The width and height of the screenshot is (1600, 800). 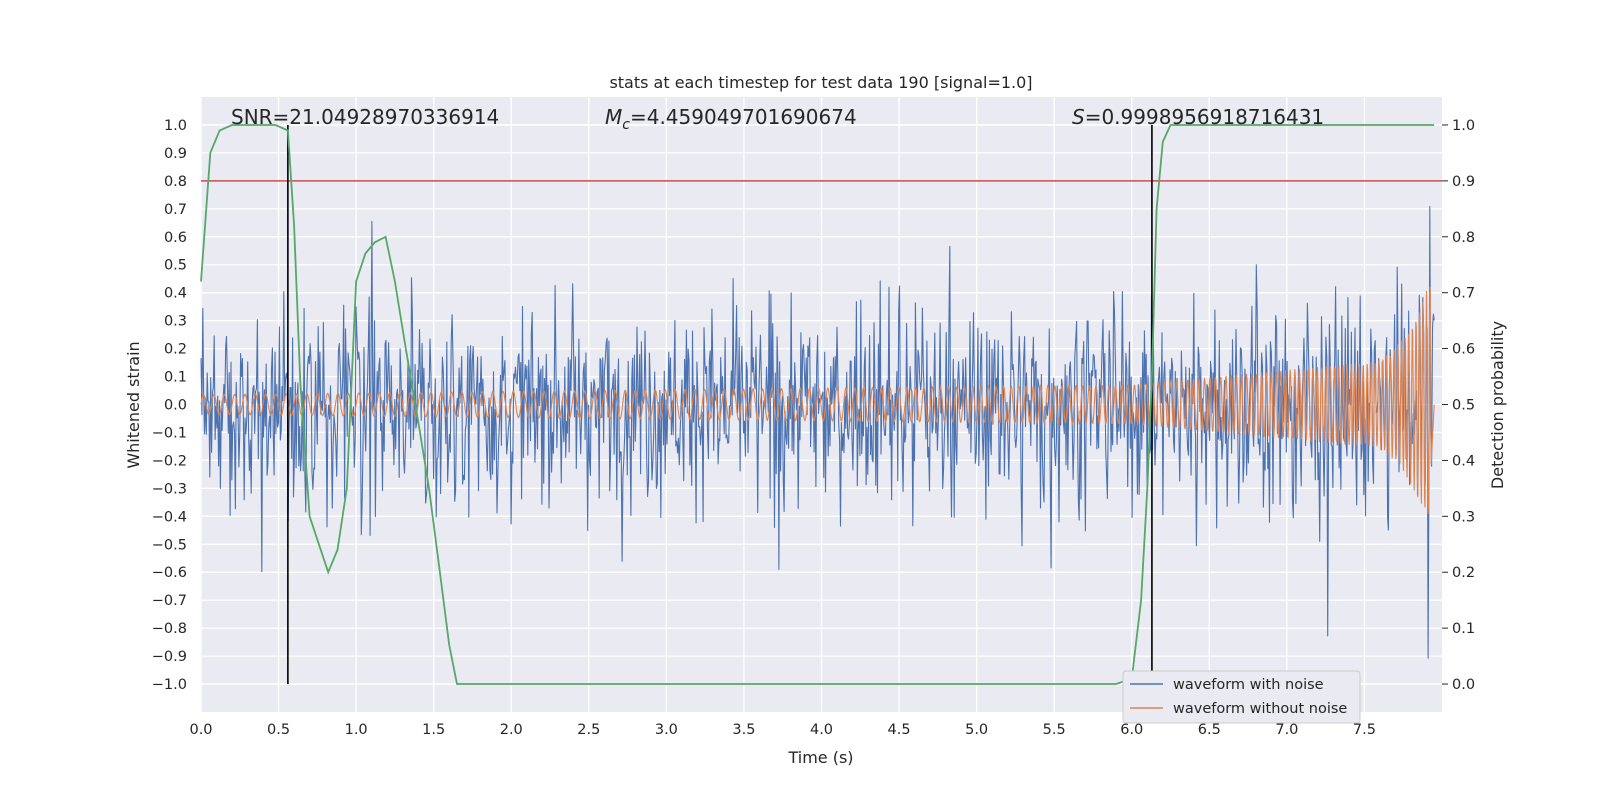 What do you see at coordinates (175, 350) in the screenshot?
I see `y-tick-label: 0.2` at bounding box center [175, 350].